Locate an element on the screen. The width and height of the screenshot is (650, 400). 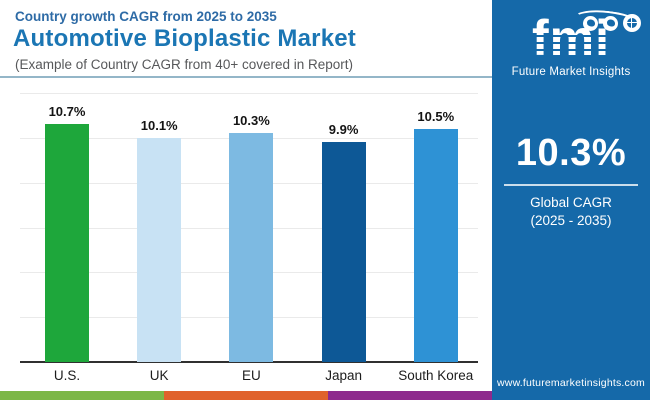
plane-icon is located at coordinates (610, 23).